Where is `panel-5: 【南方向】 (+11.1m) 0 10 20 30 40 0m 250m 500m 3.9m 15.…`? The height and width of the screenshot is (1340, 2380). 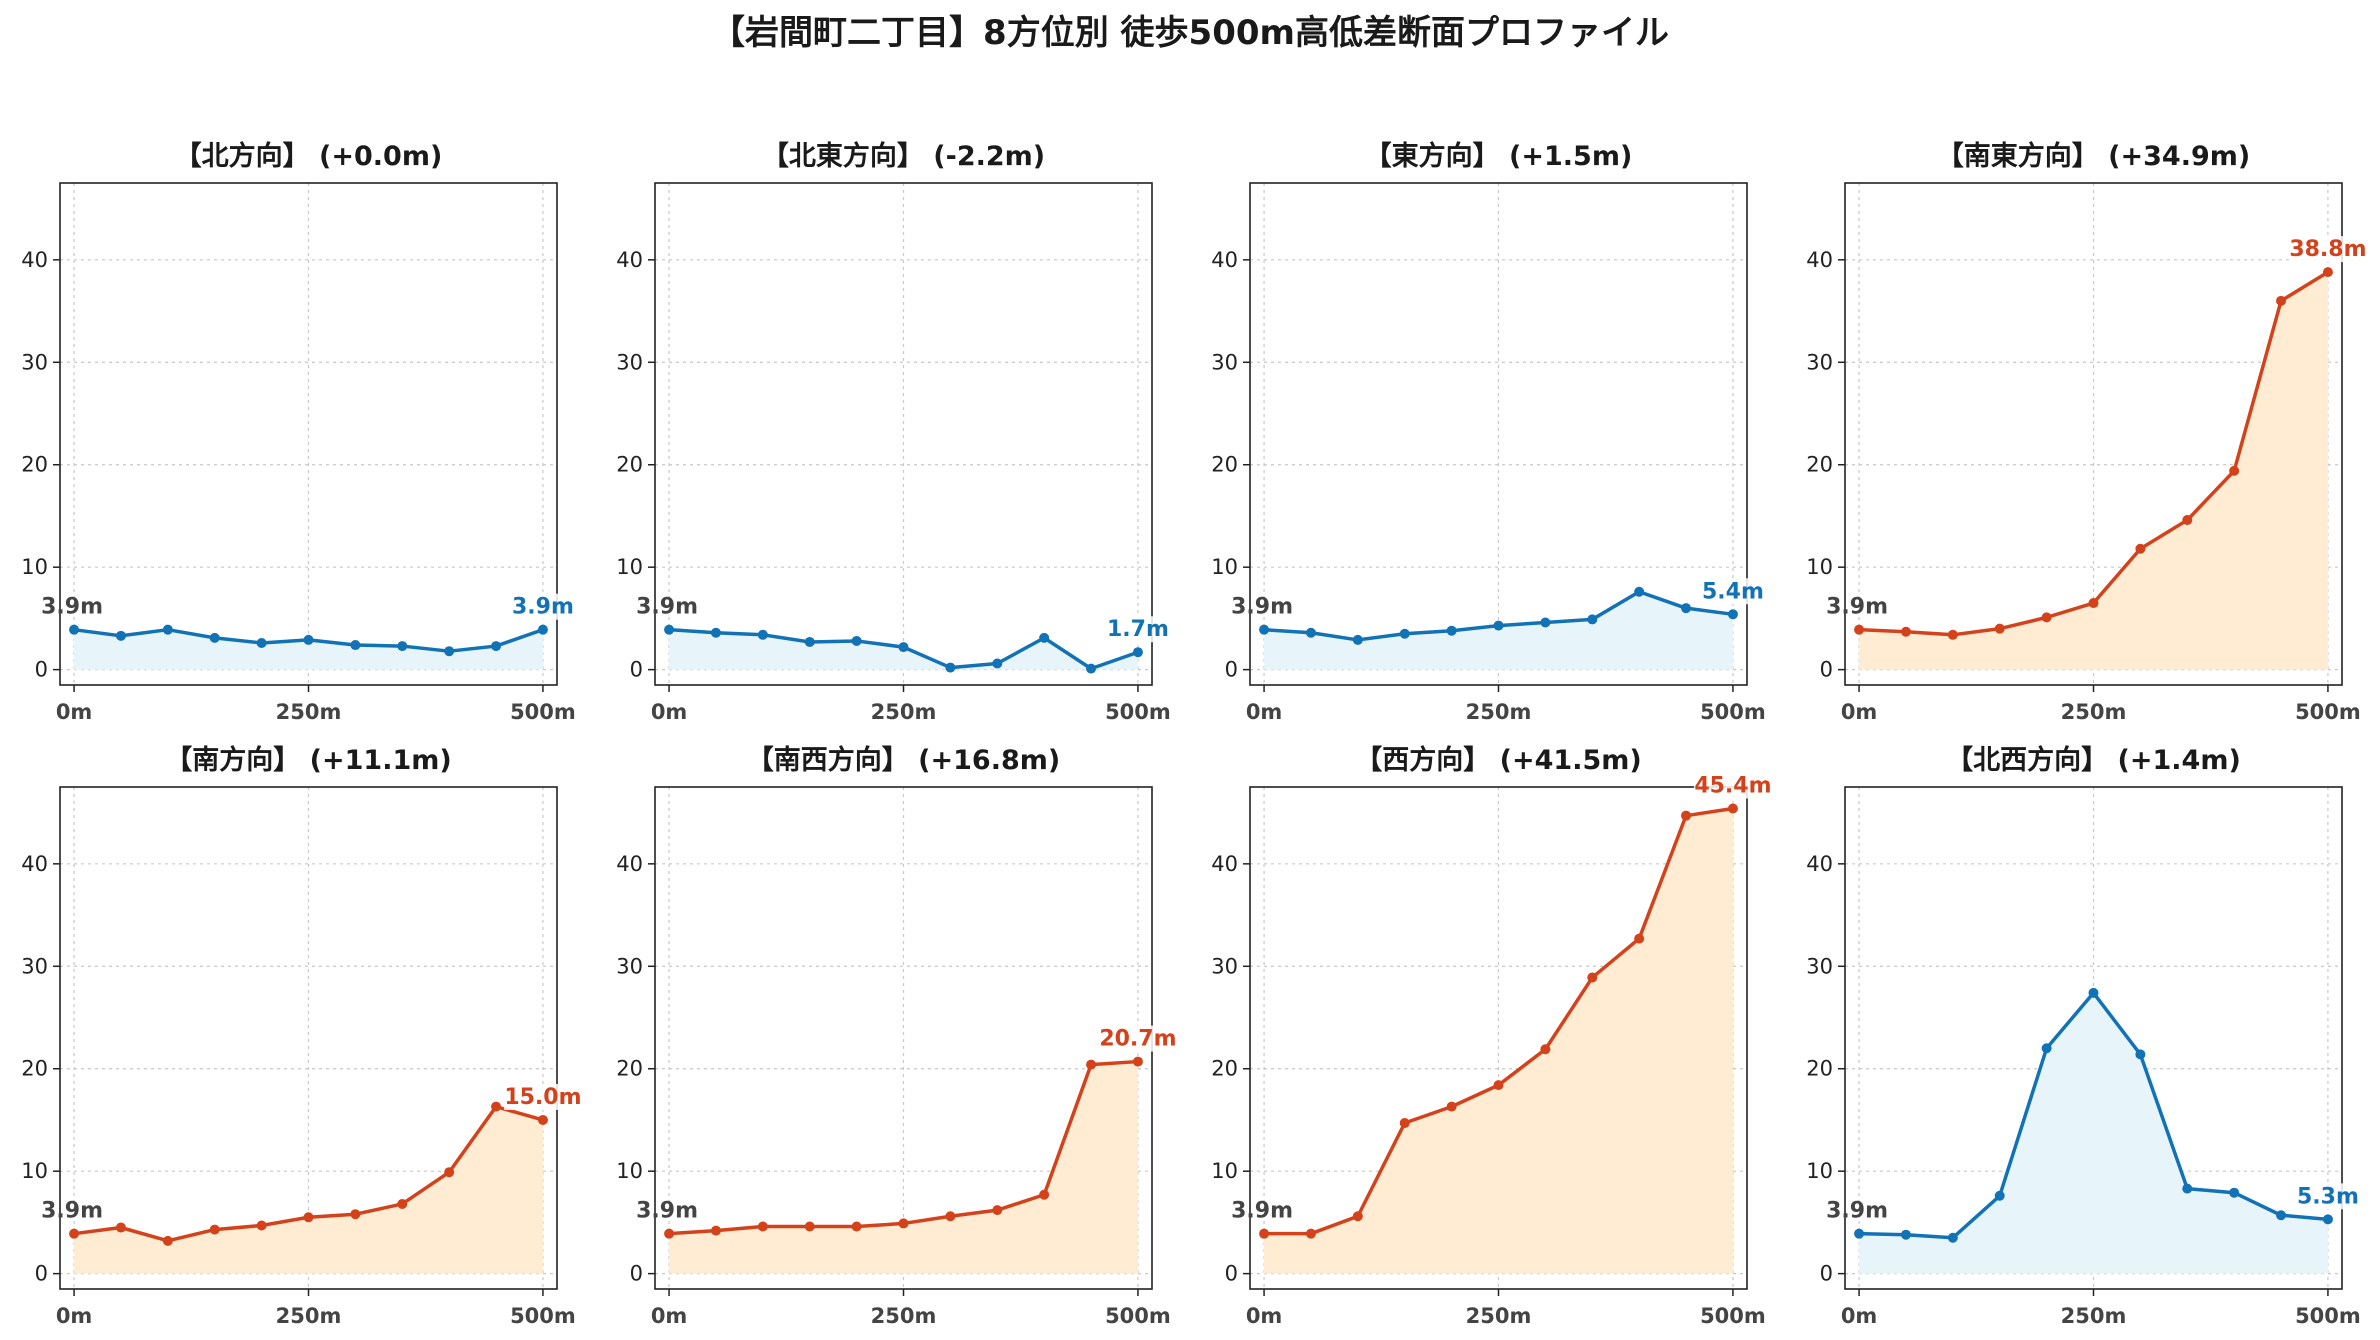 panel-5: 【南方向】 (+11.1m) 0 10 20 30 40 0m 250m 500m 3.9m 15.… is located at coordinates (301, 1036).